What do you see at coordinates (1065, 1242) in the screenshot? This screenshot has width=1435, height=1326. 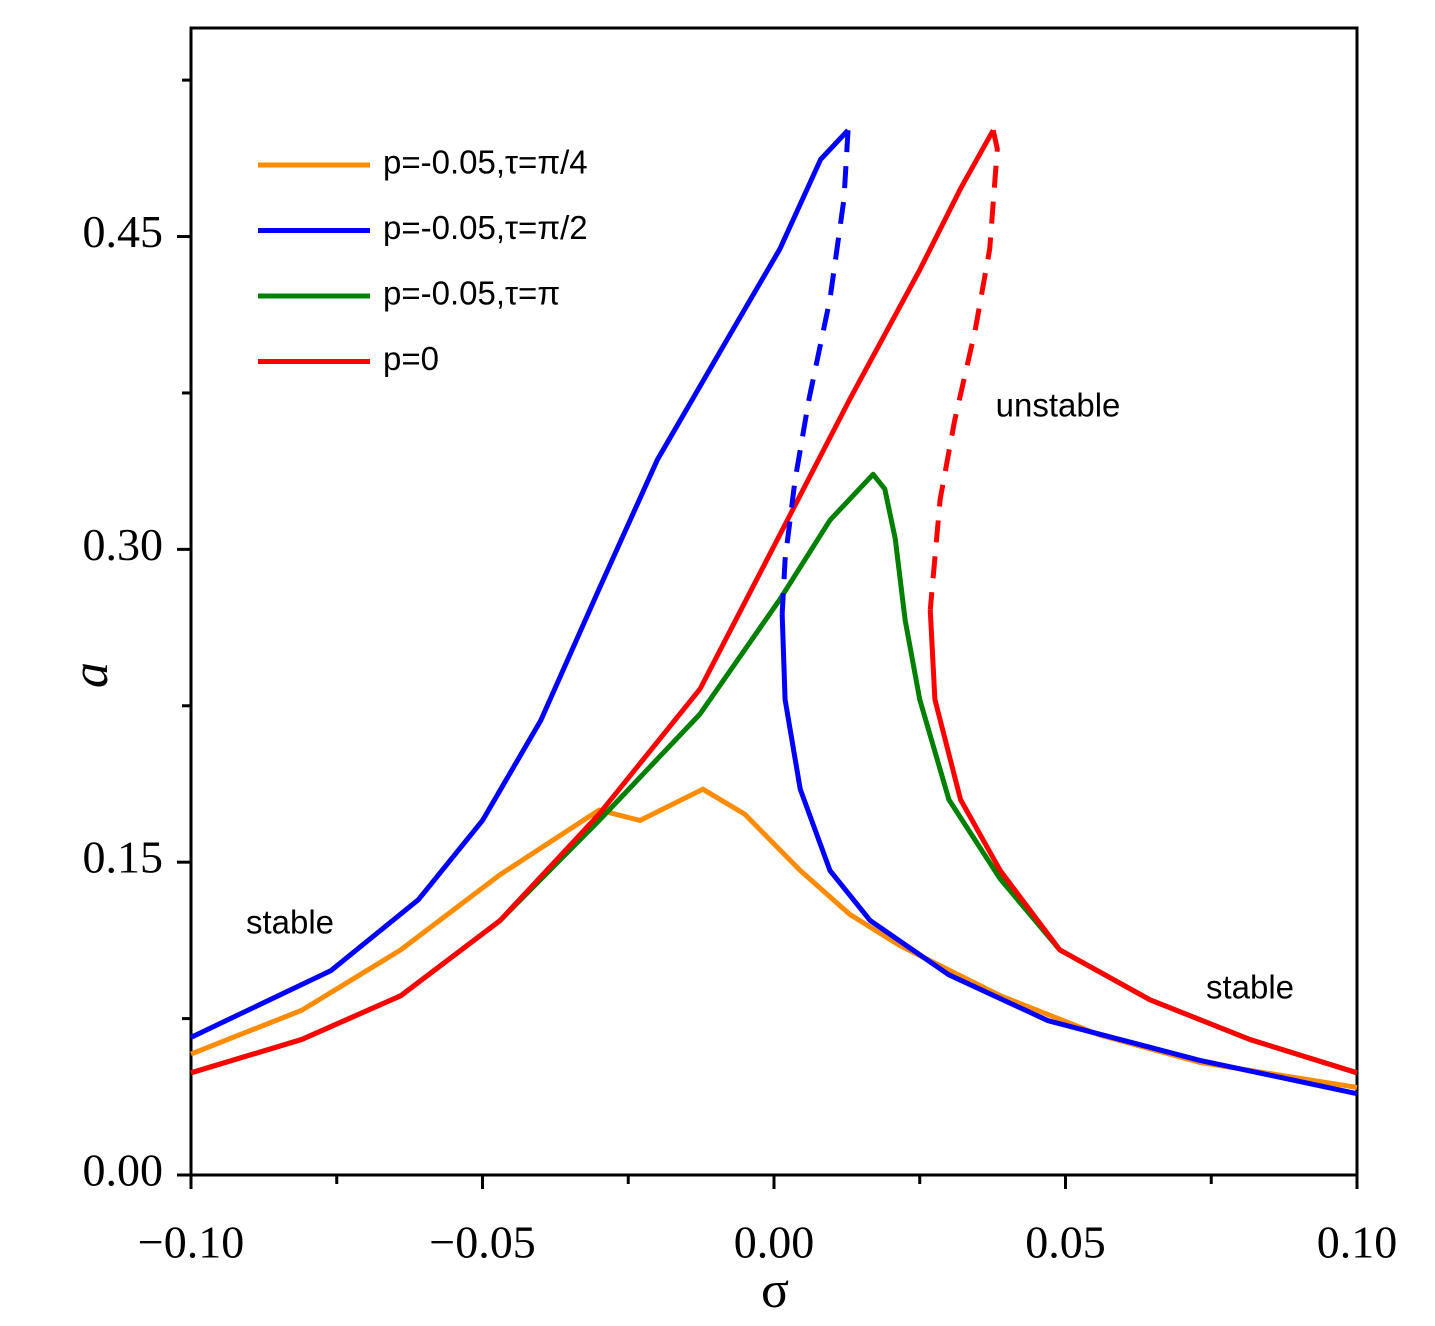 I see `x-tick-label: 0.05` at bounding box center [1065, 1242].